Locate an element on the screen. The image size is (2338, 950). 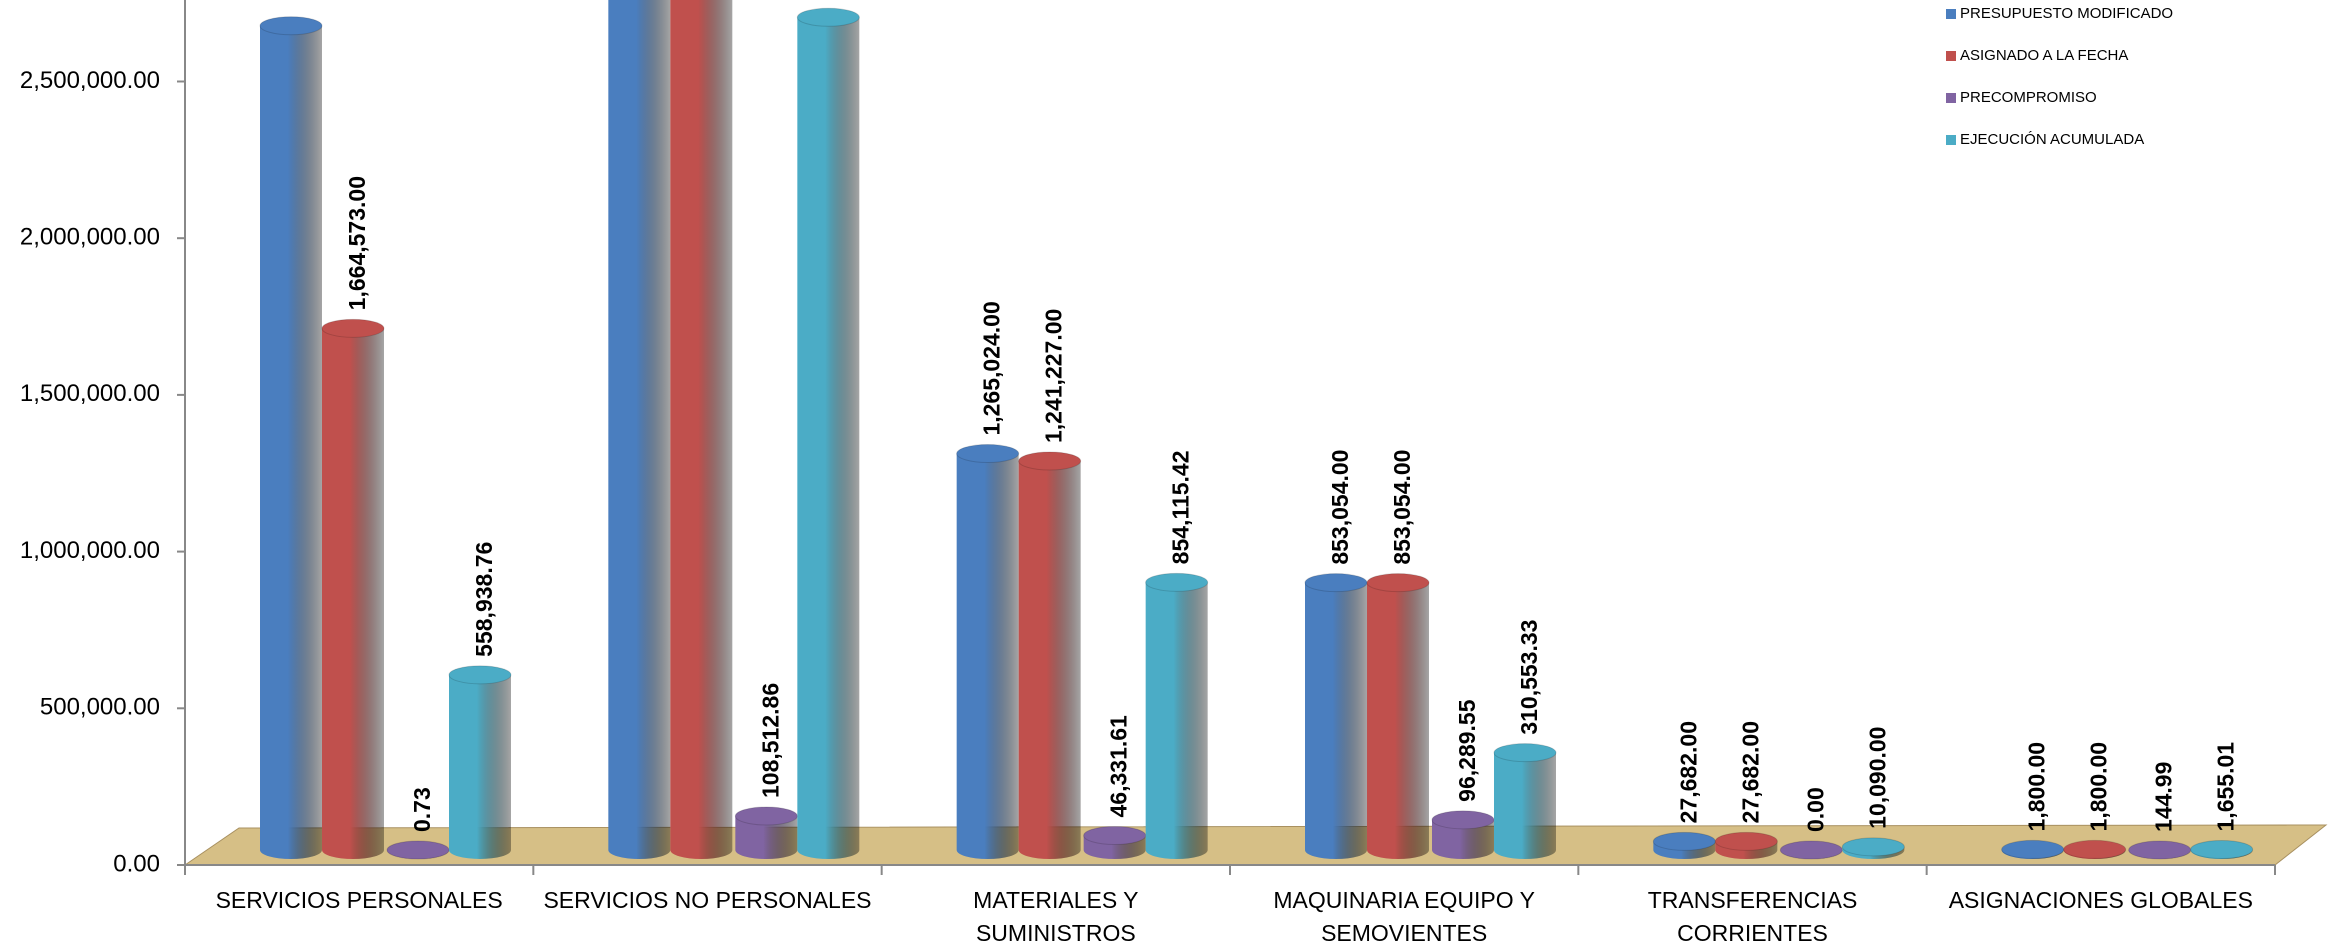
data-label: 1,241,227.00 is located at coordinates (1054, 376).